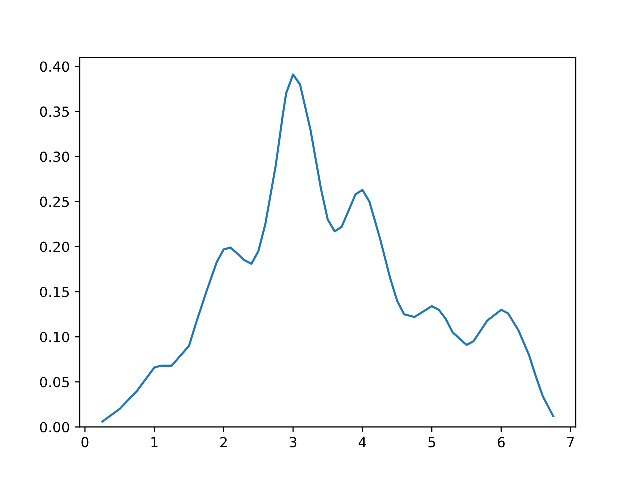 This screenshot has height=480, width=640. Describe the element at coordinates (55, 202) in the screenshot. I see `y-tick-label: 0.25` at that location.